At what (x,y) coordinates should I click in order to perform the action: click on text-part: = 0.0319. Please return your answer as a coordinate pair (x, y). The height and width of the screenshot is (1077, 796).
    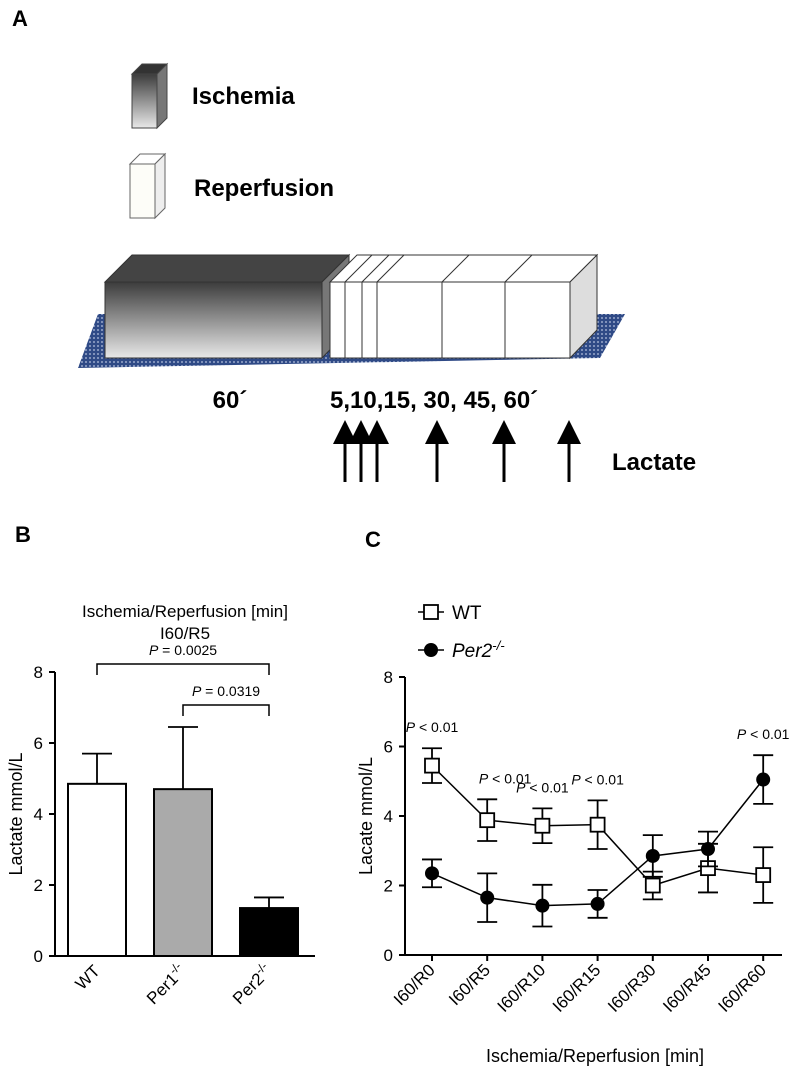
    Looking at the image, I should click on (230, 691).